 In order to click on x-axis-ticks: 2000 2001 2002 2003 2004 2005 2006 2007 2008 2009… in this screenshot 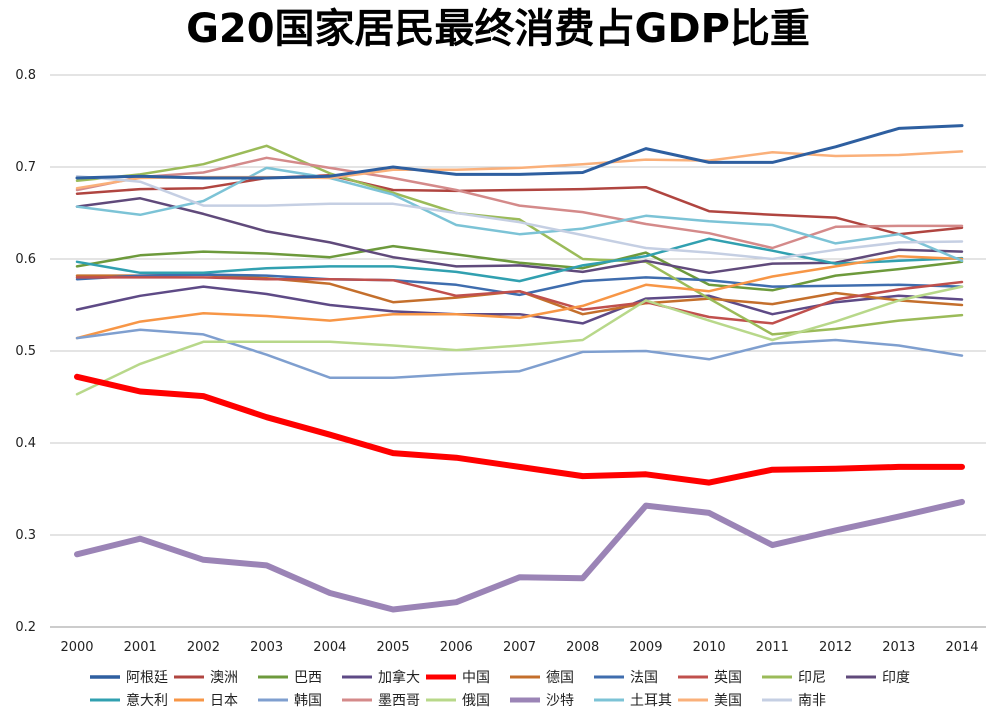, I will do `click(519, 647)`.